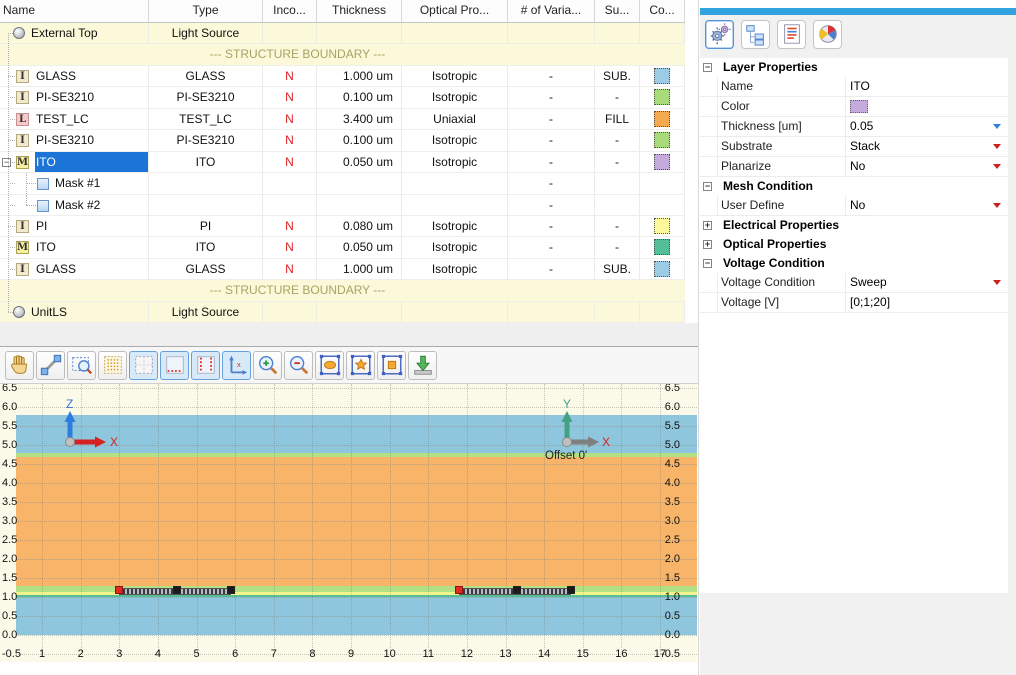 The image size is (1016, 675). What do you see at coordinates (342, 184) in the screenshot?
I see `table-row: Mask #1 -` at bounding box center [342, 184].